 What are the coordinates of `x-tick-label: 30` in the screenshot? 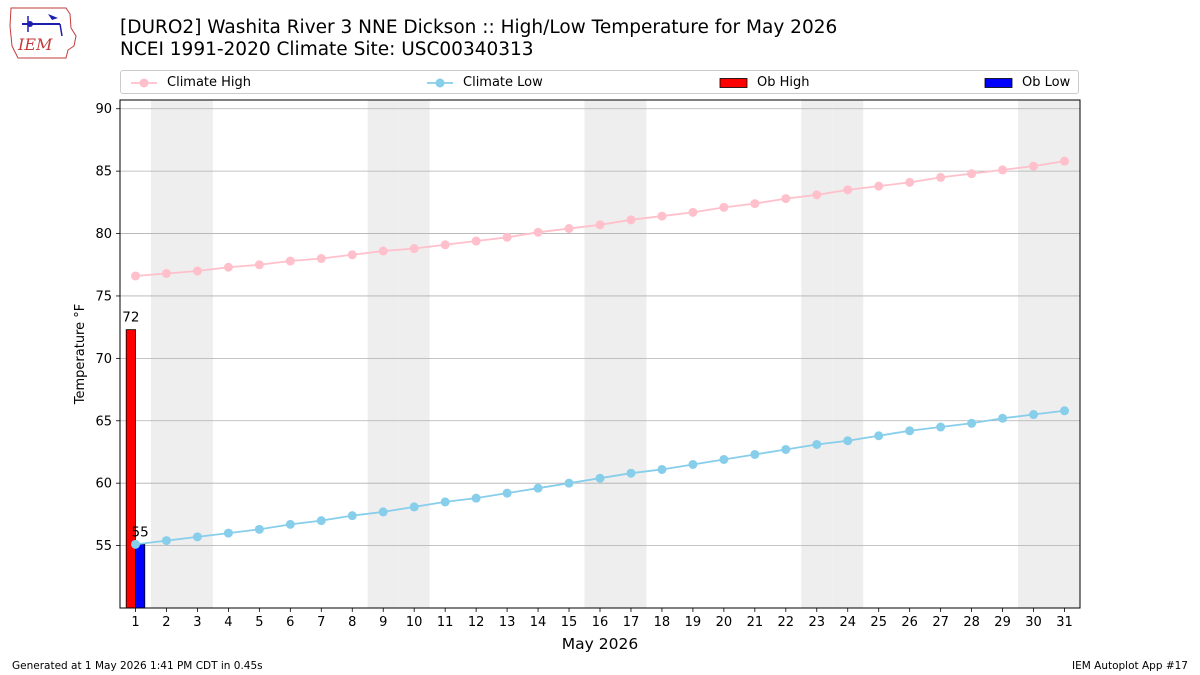 It's located at (1033, 622).